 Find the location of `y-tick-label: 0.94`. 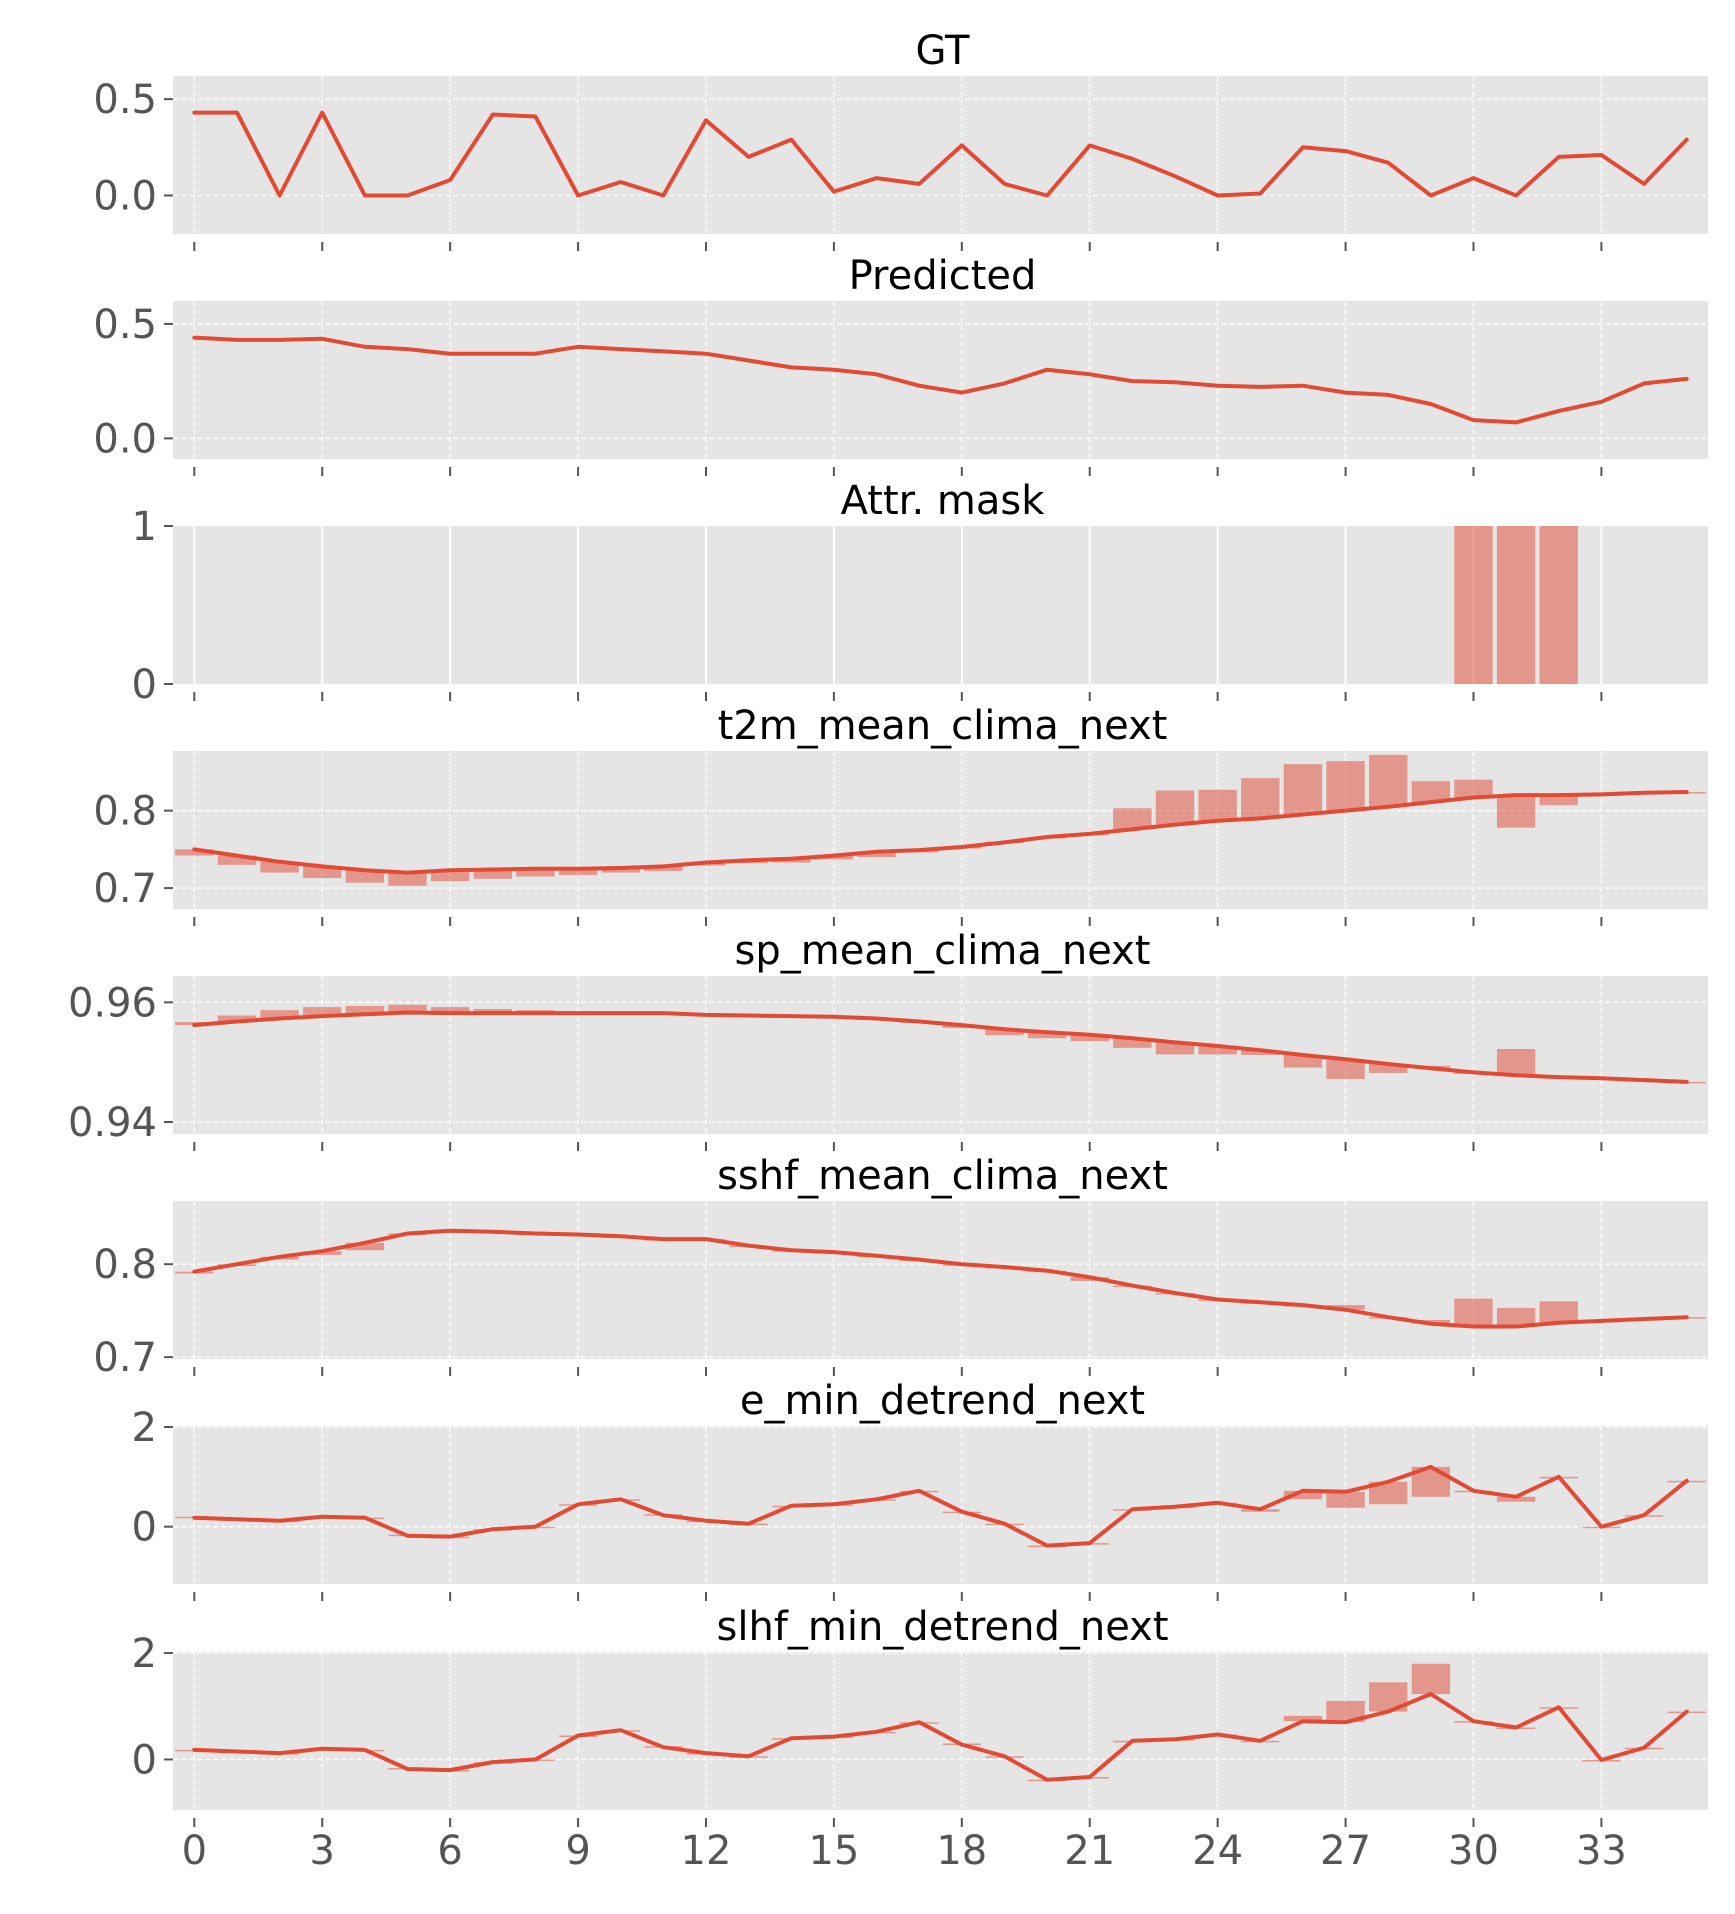

y-tick-label: 0.94 is located at coordinates (112, 1123).